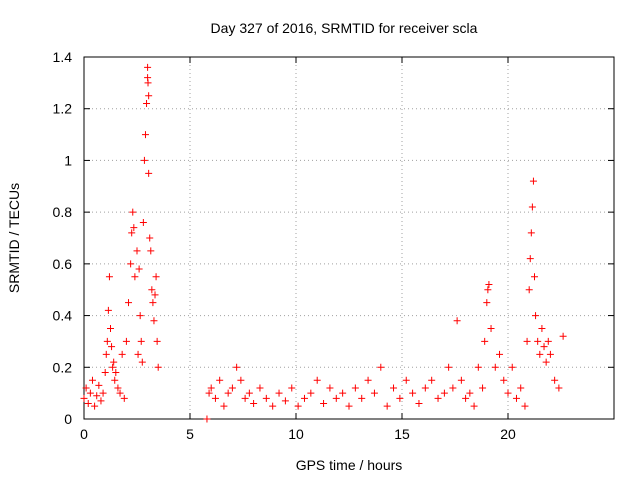 The height and width of the screenshot is (480, 640). I want to click on y-tick-label: 1, so click(68, 160).